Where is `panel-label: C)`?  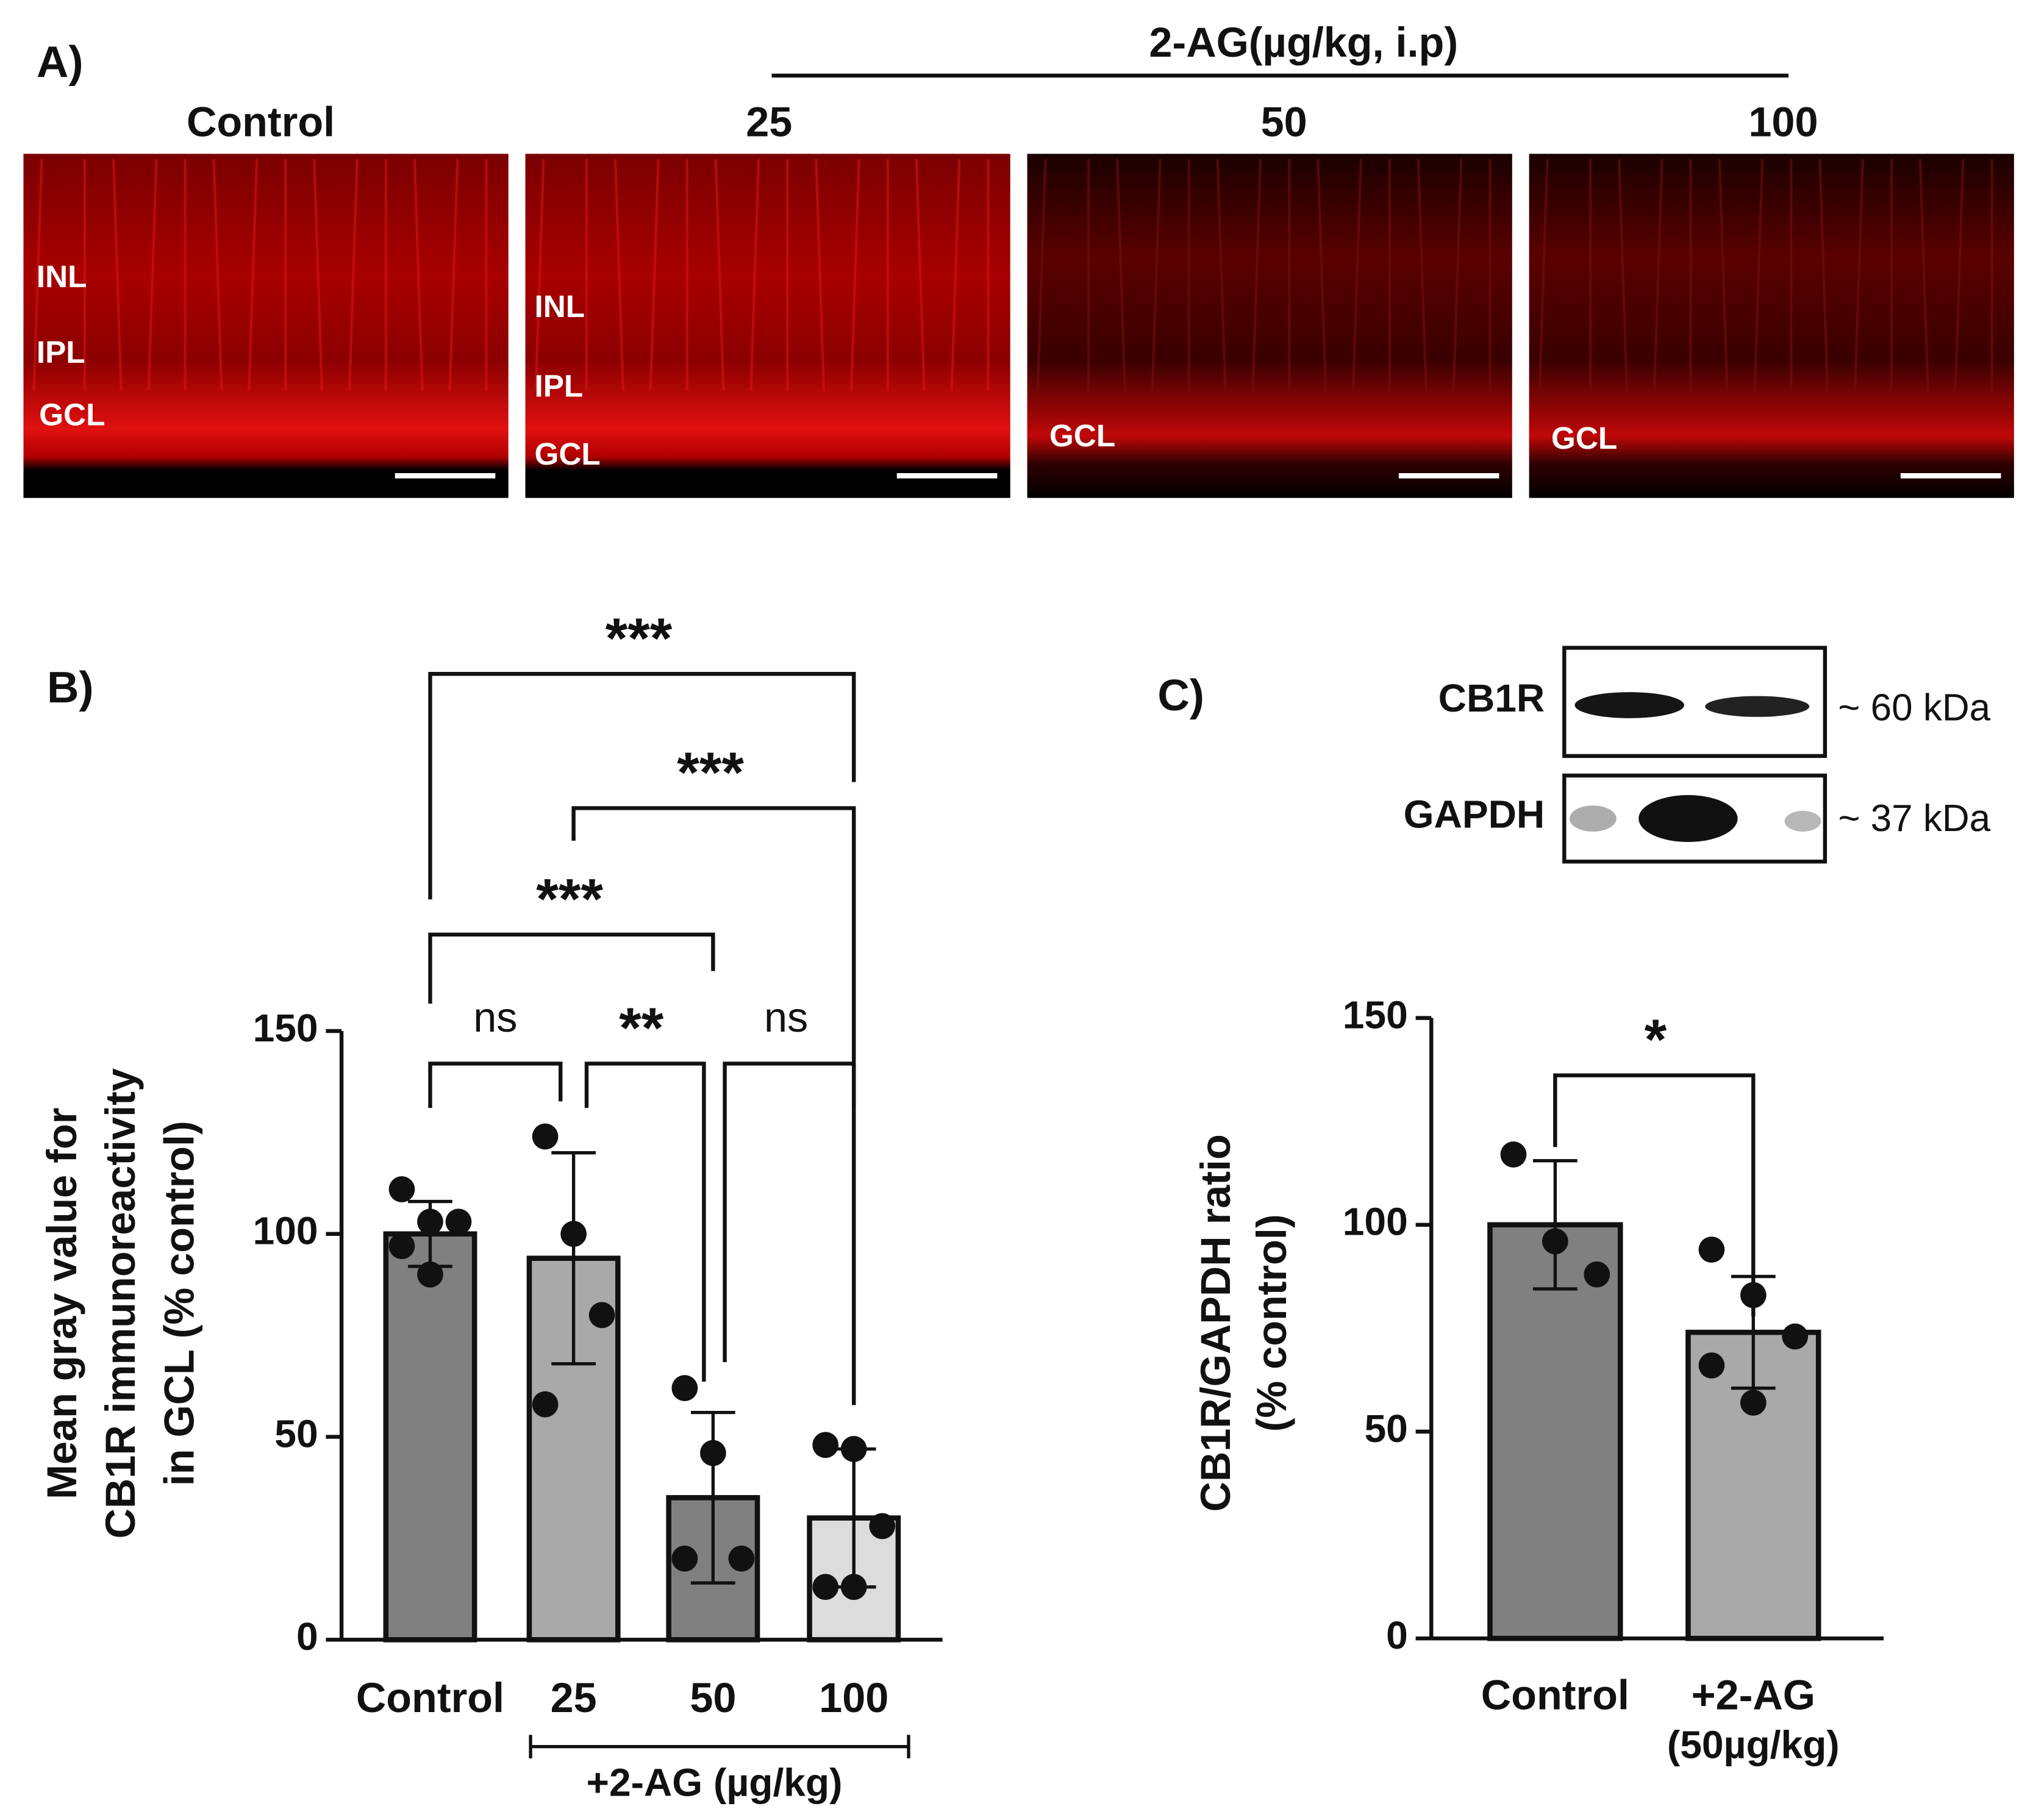 panel-label: C) is located at coordinates (1180, 695).